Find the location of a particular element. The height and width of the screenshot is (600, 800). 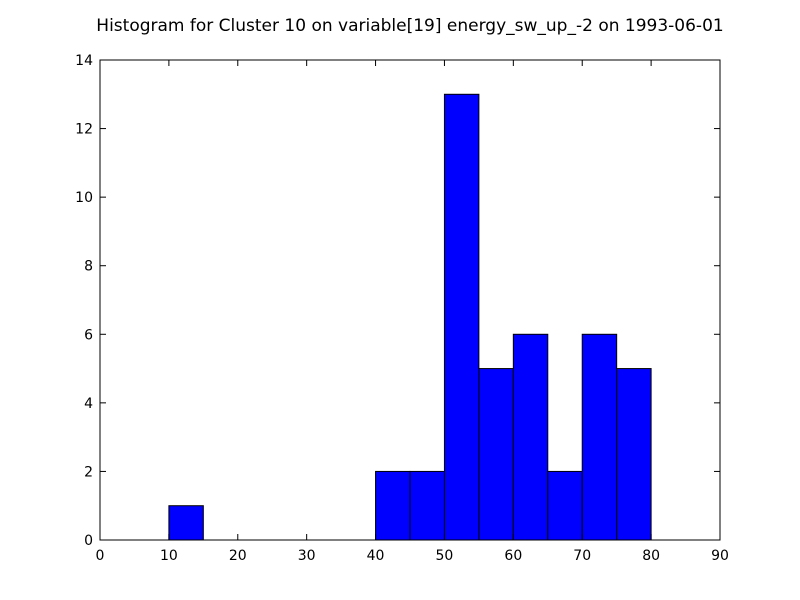

x-tick-label: 20 is located at coordinates (238, 556).